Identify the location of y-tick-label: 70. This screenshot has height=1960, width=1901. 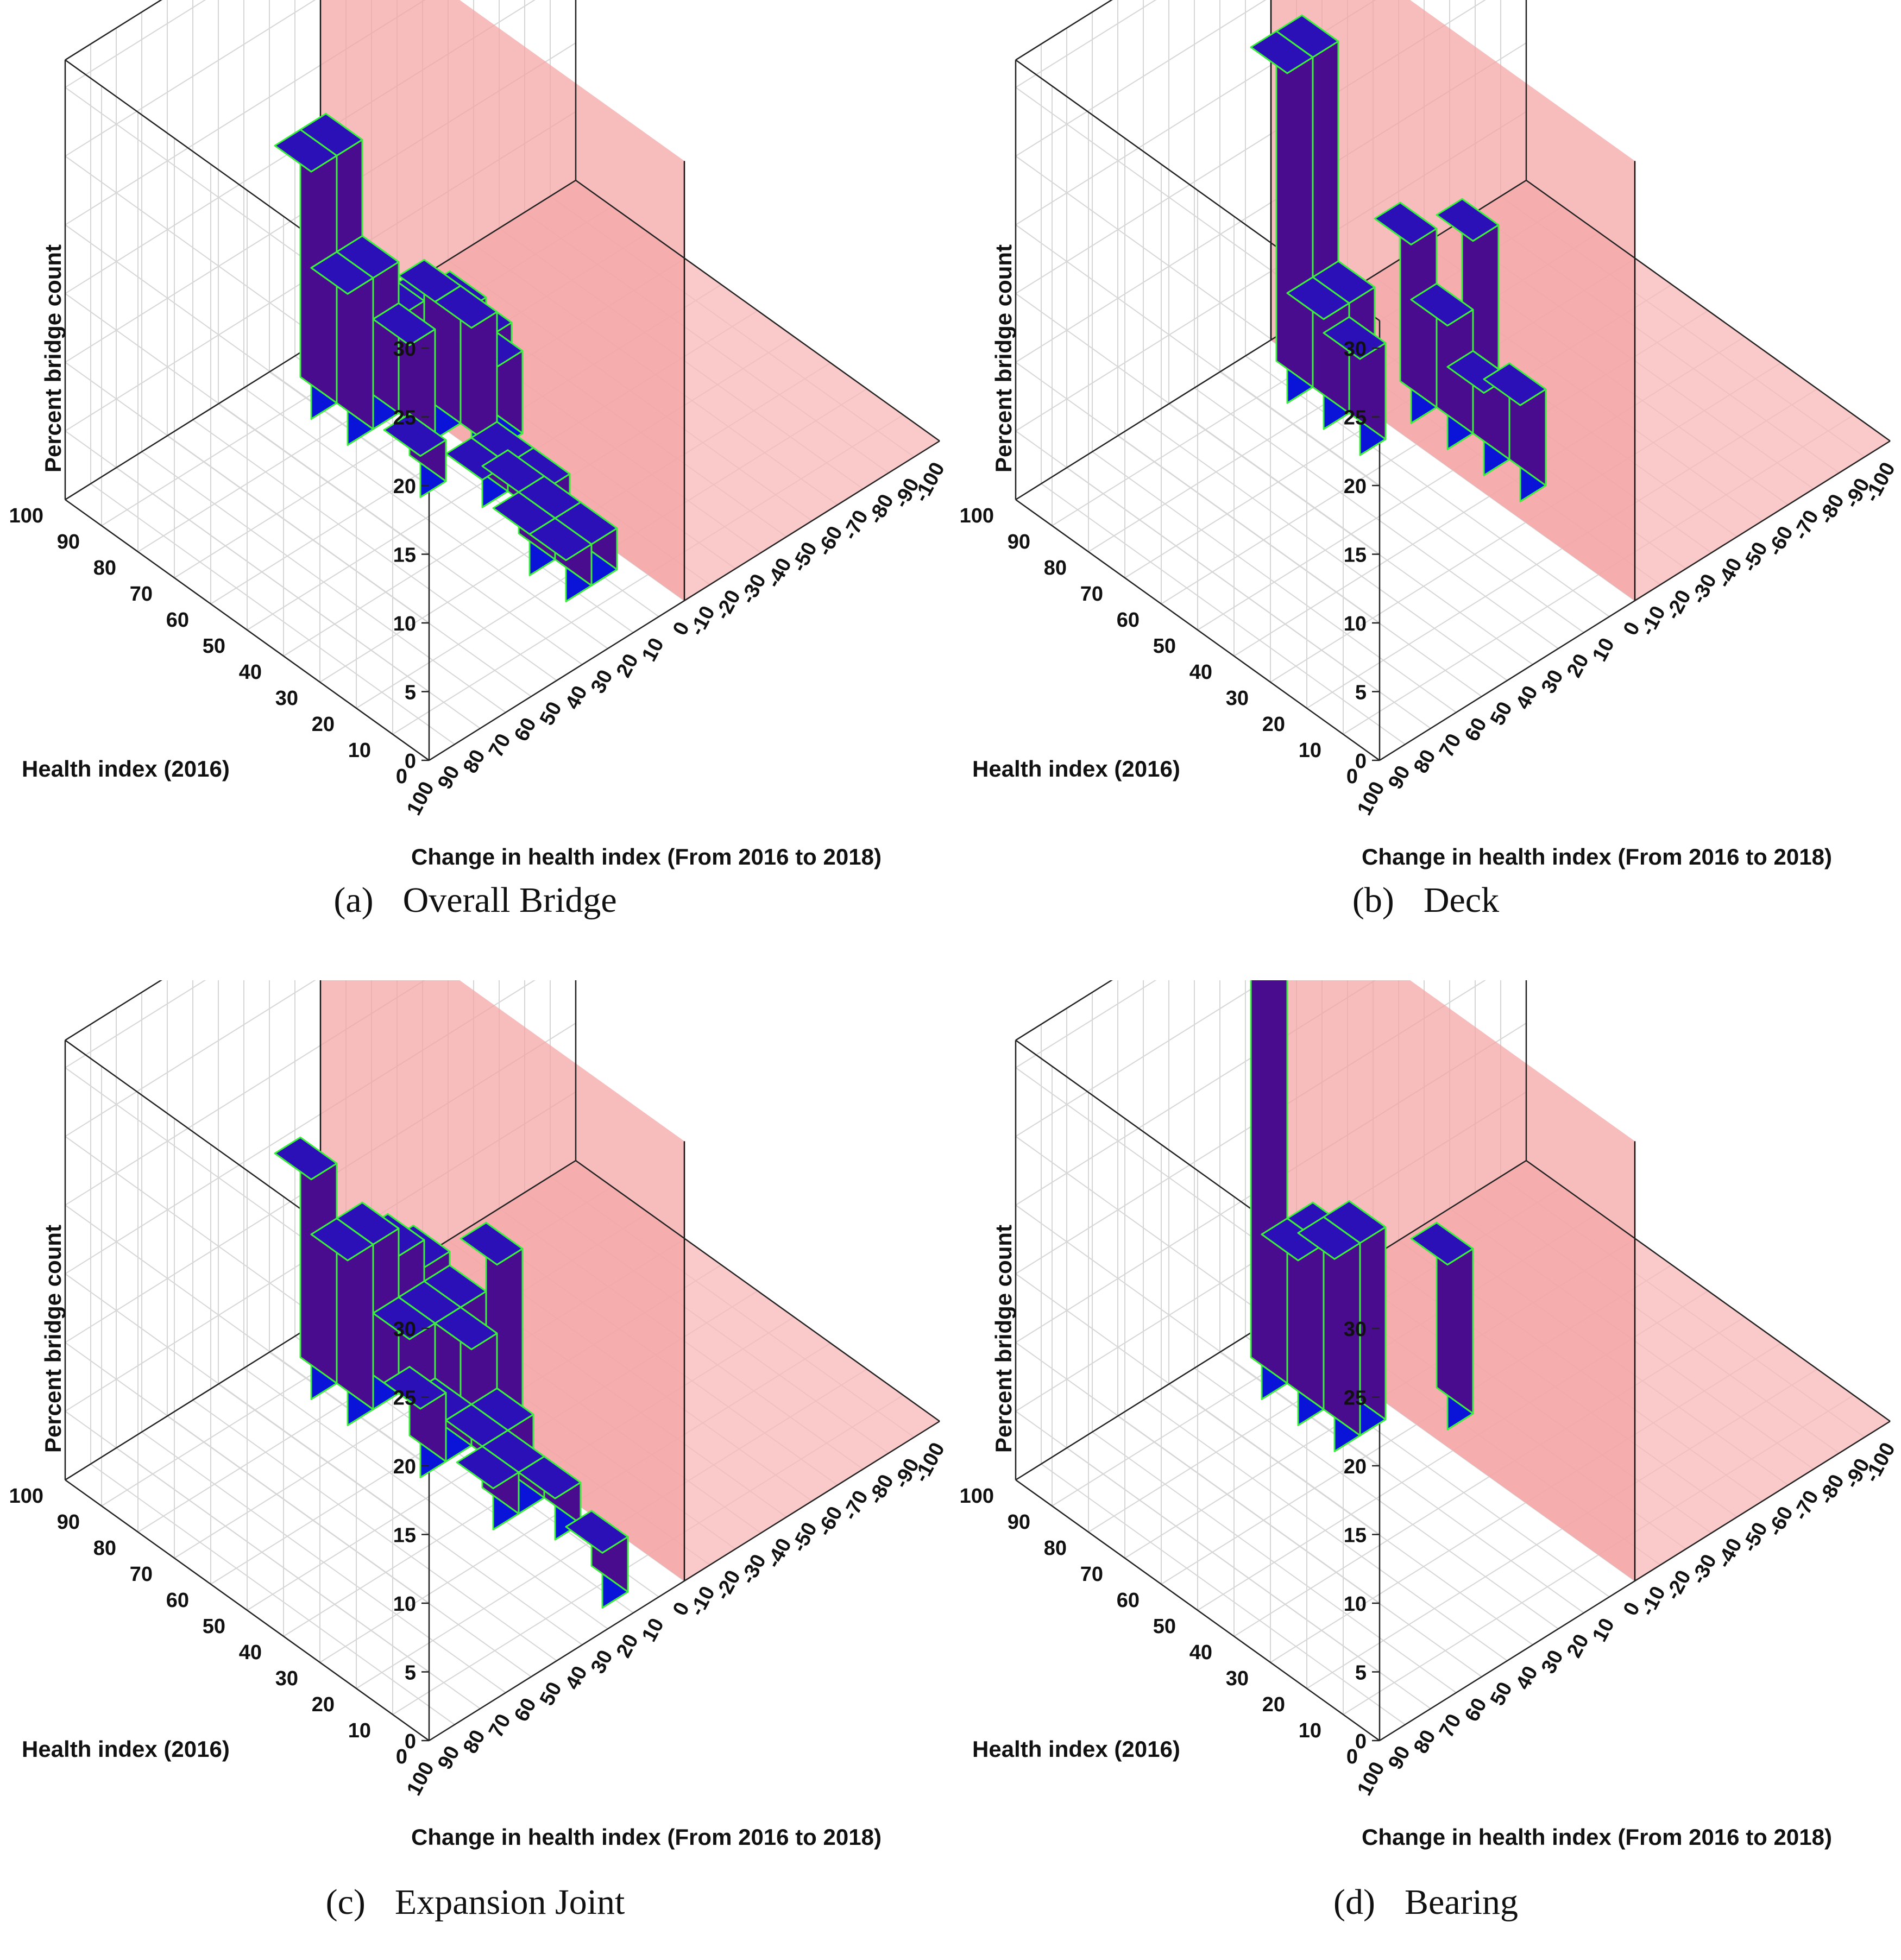
(141, 1574).